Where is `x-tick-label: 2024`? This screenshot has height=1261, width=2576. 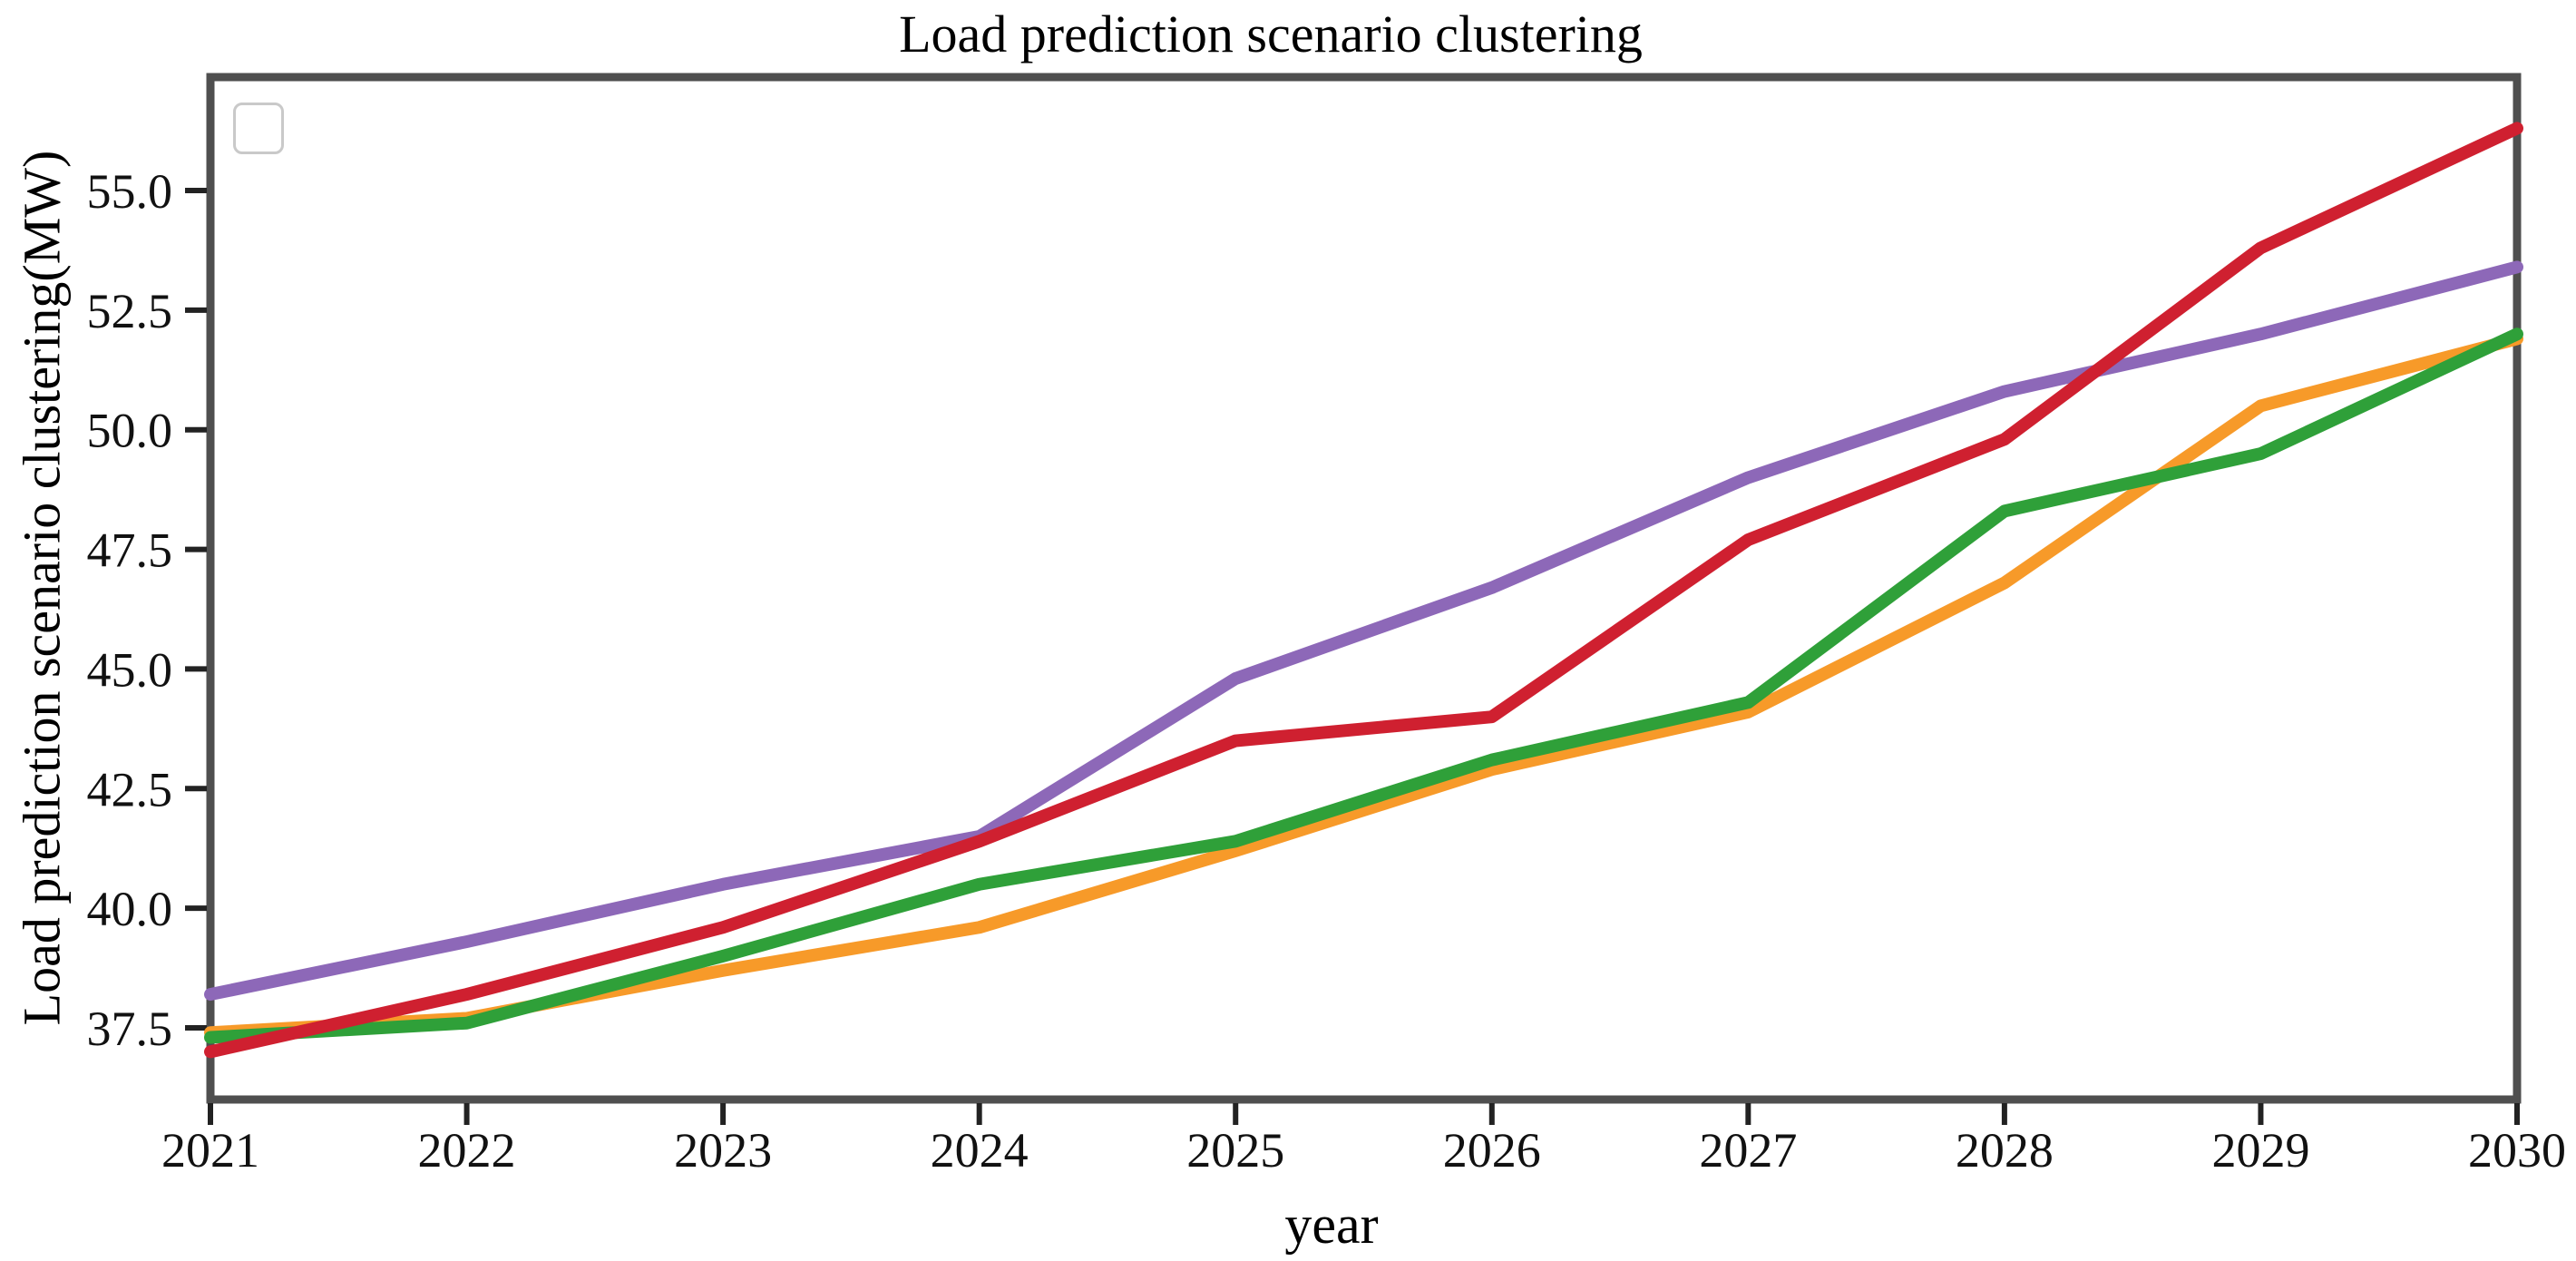 x-tick-label: 2024 is located at coordinates (980, 1151).